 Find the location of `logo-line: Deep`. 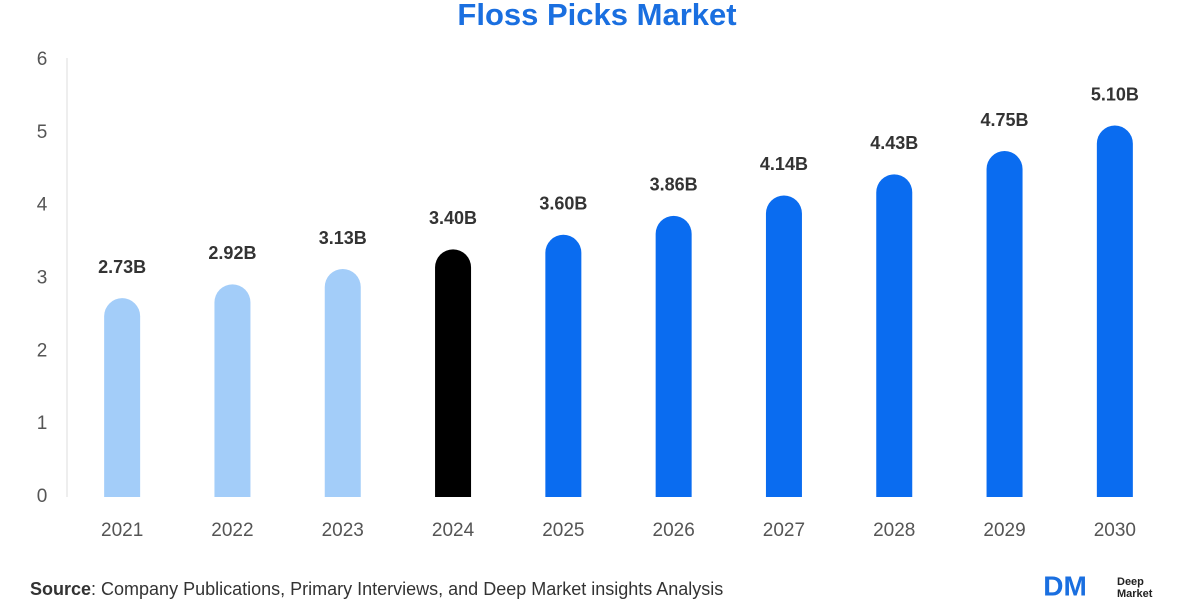

logo-line: Deep is located at coordinates (1130, 582).